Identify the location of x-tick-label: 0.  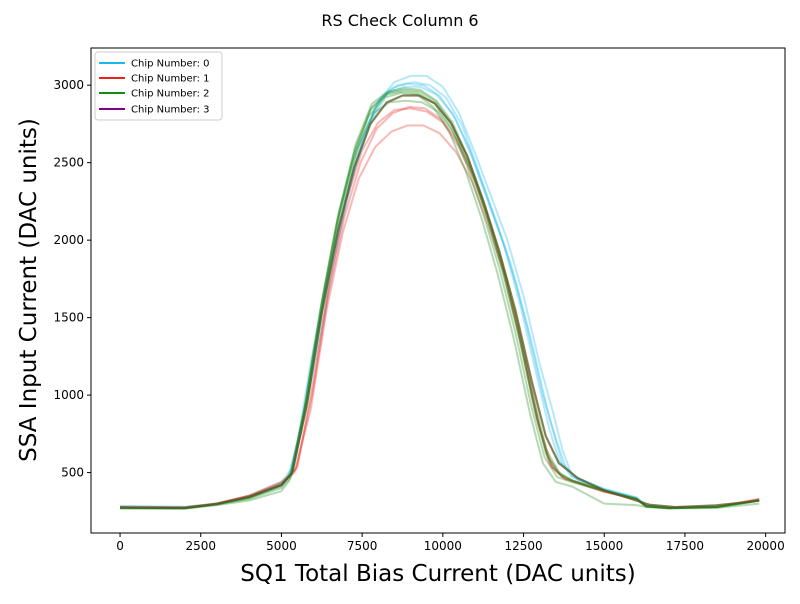
(120, 546).